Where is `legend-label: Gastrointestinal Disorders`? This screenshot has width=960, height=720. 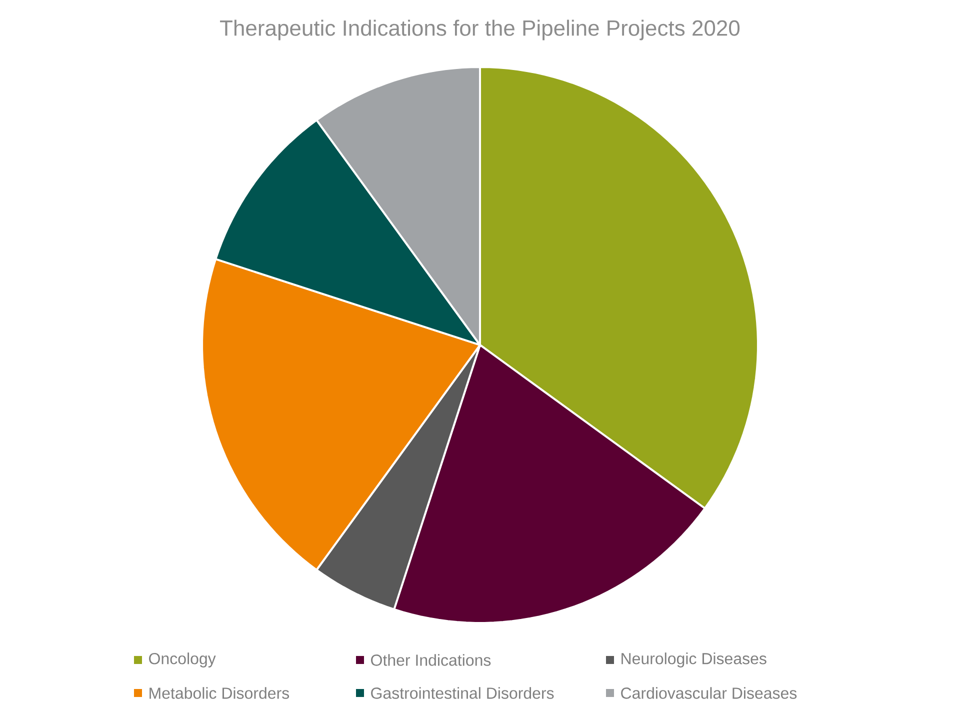 legend-label: Gastrointestinal Disorders is located at coordinates (462, 693).